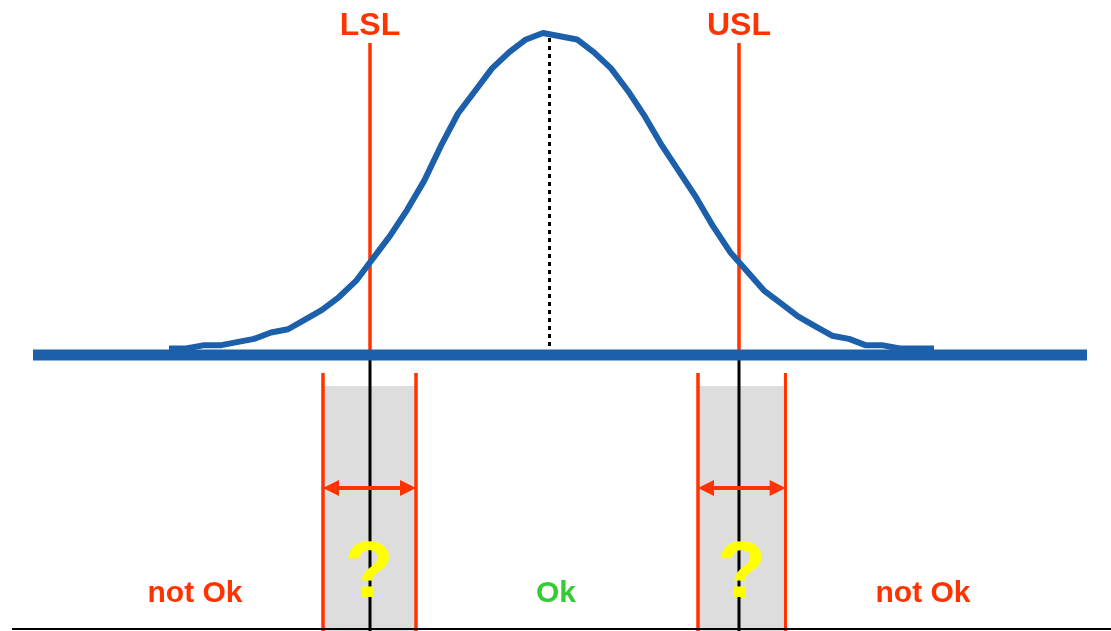 This screenshot has height=631, width=1111. Describe the element at coordinates (739, 24) in the screenshot. I see `annotation: USL` at that location.